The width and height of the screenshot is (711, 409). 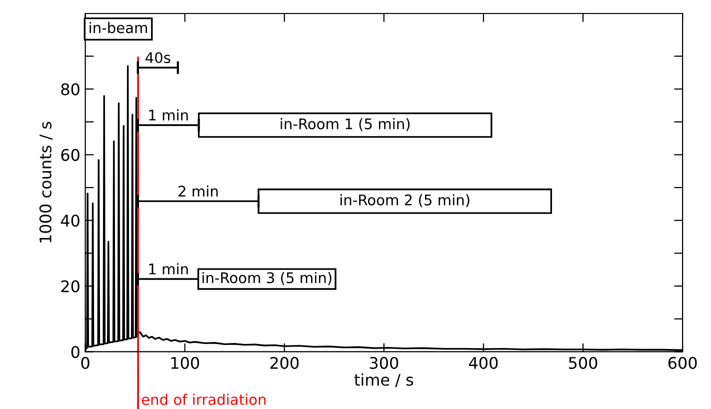 I want to click on y-axis-title: 1000 counts / s, so click(x=46, y=182).